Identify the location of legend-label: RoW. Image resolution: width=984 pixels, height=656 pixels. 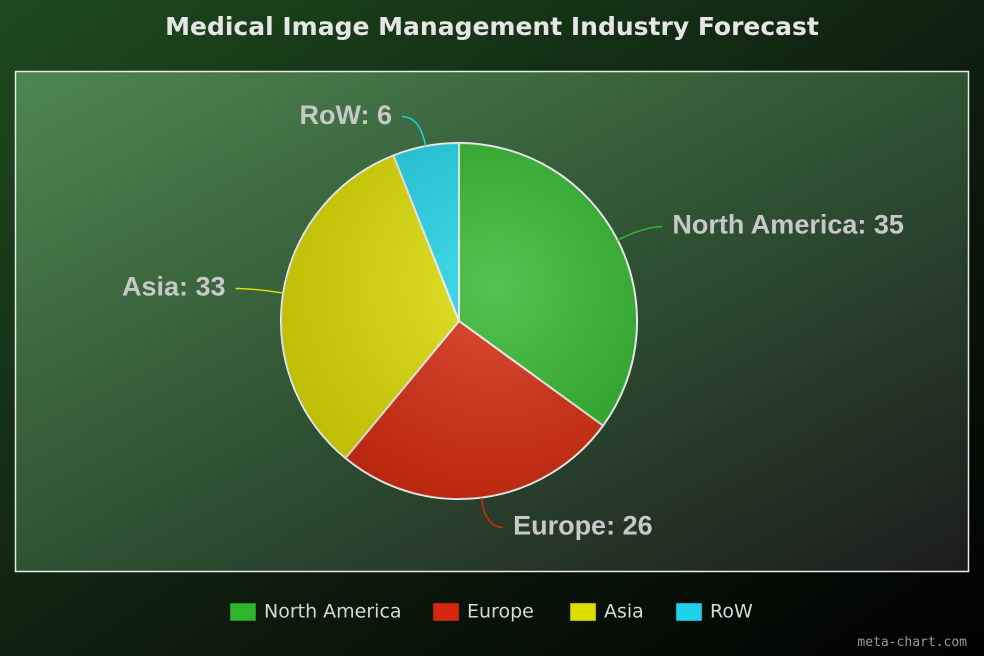
(731, 612).